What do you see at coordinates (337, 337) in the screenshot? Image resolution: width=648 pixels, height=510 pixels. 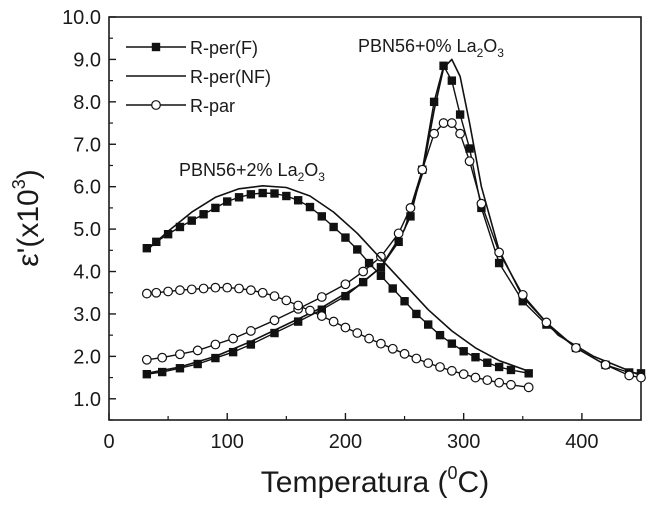 I see `series-line` at bounding box center [337, 337].